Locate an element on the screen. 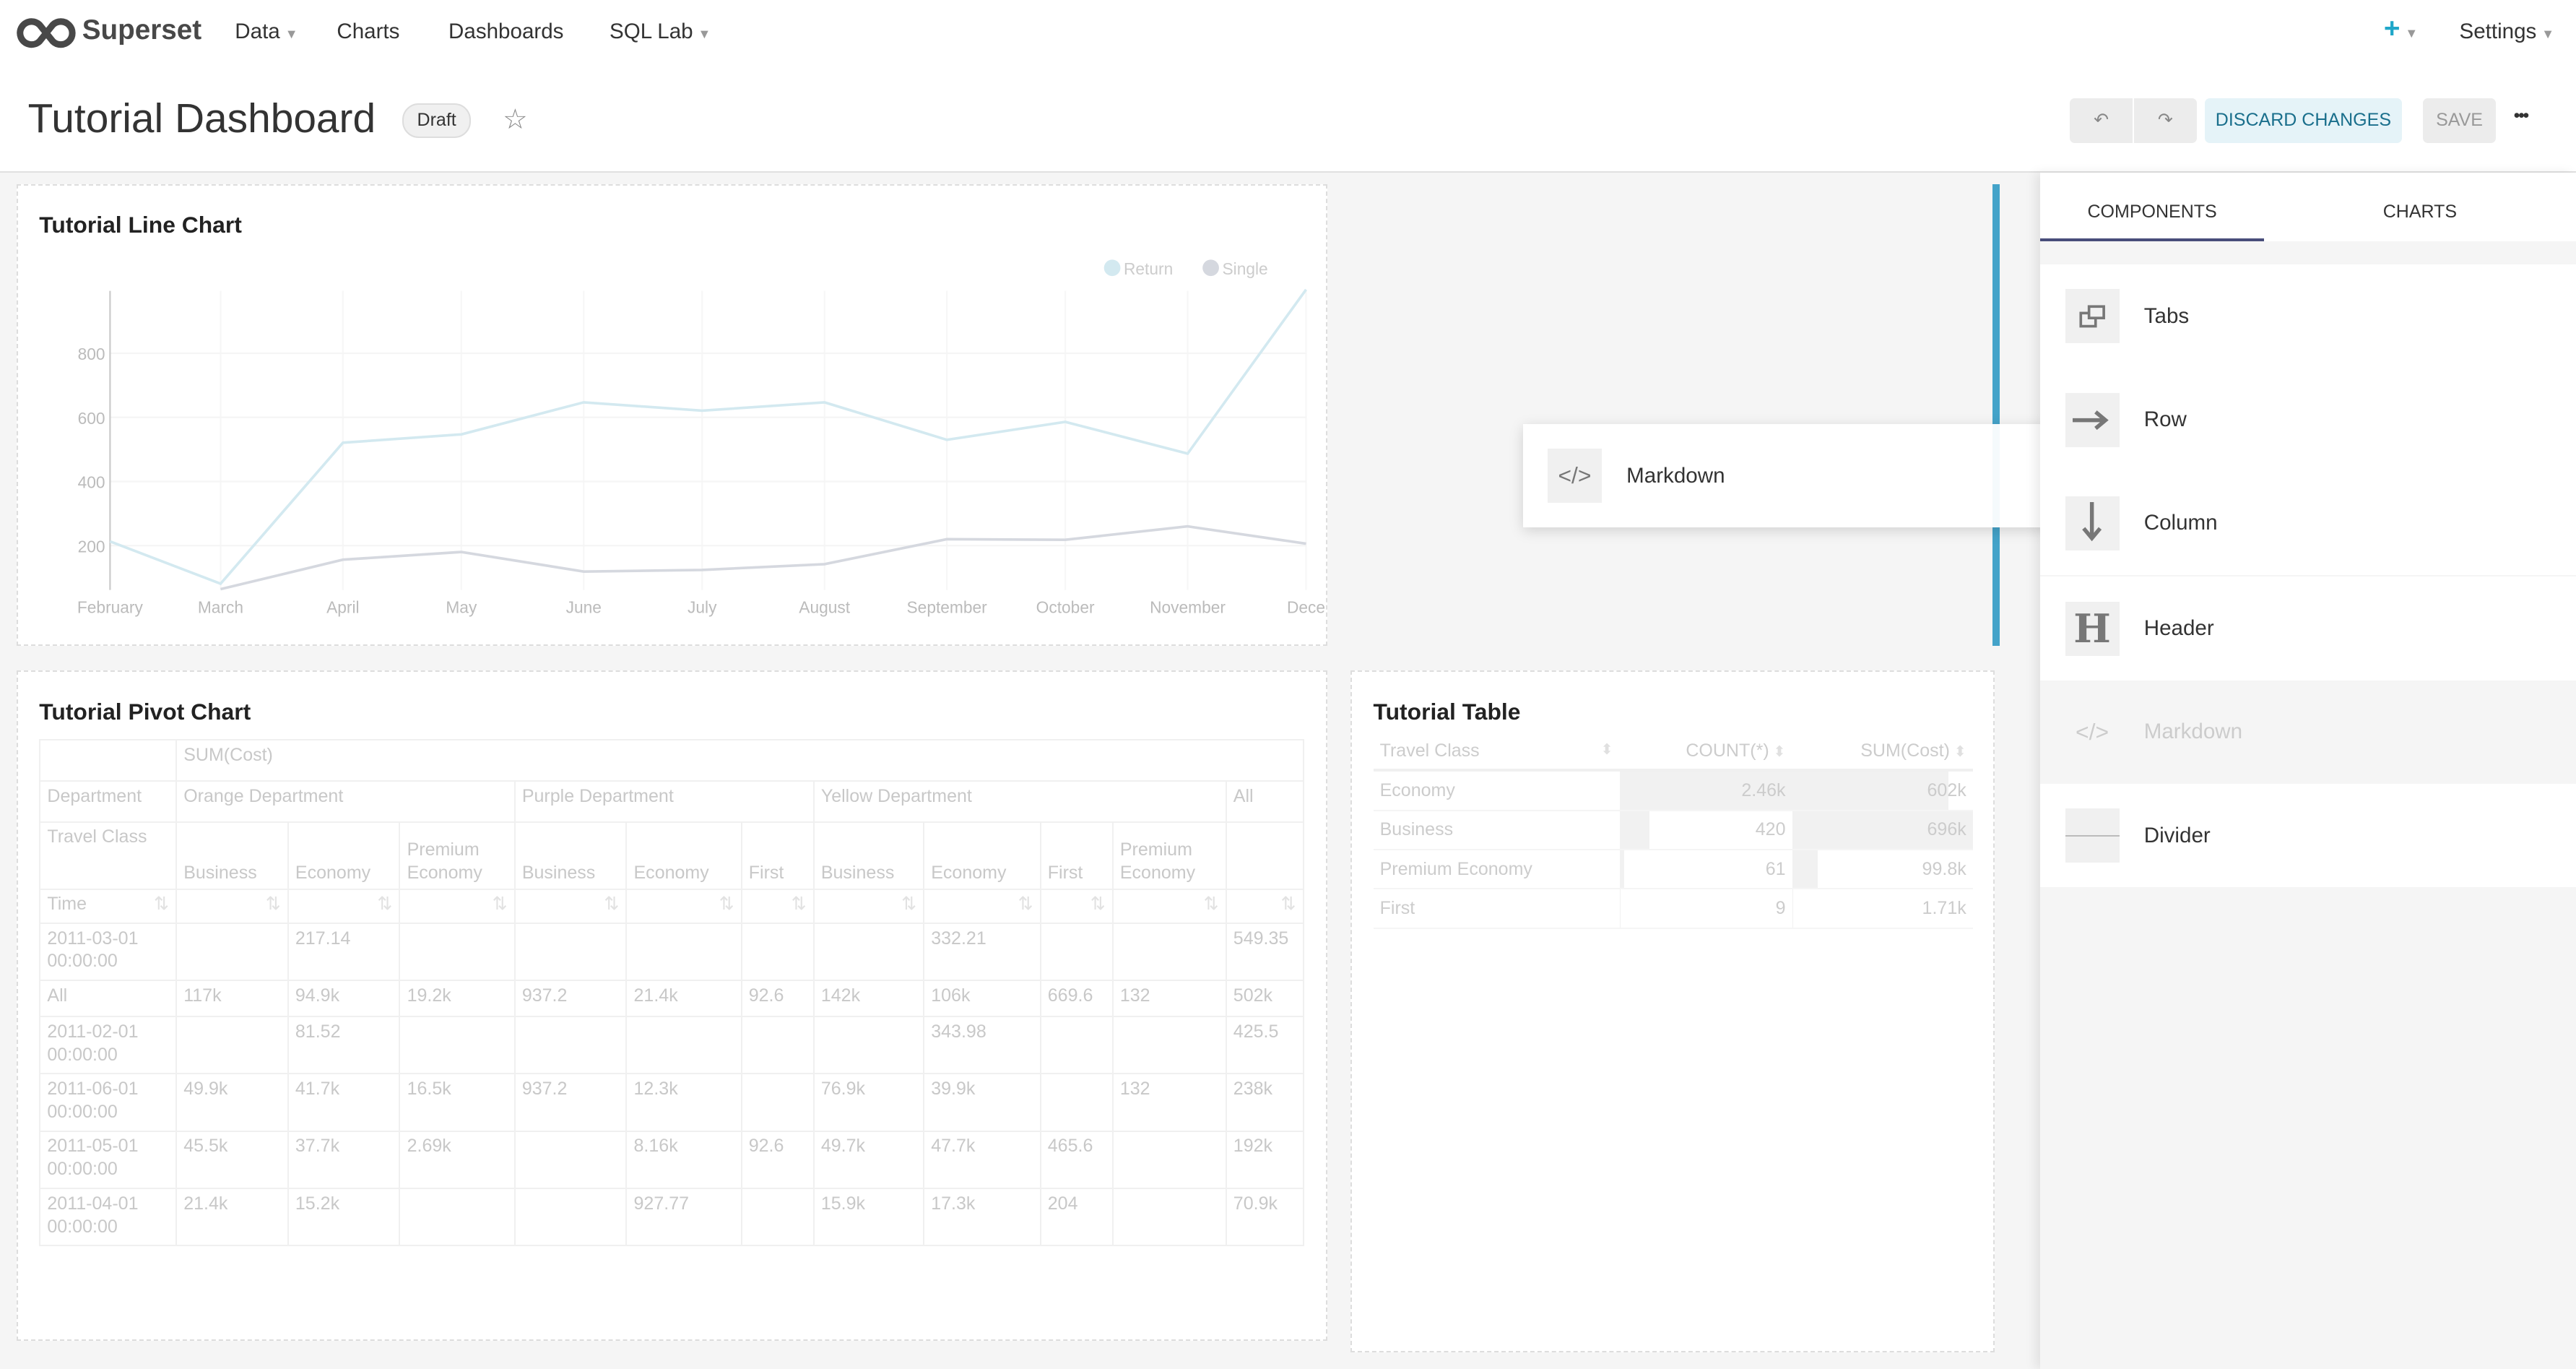  column-header: COUNT(*) ⬍ is located at coordinates (1705, 752).